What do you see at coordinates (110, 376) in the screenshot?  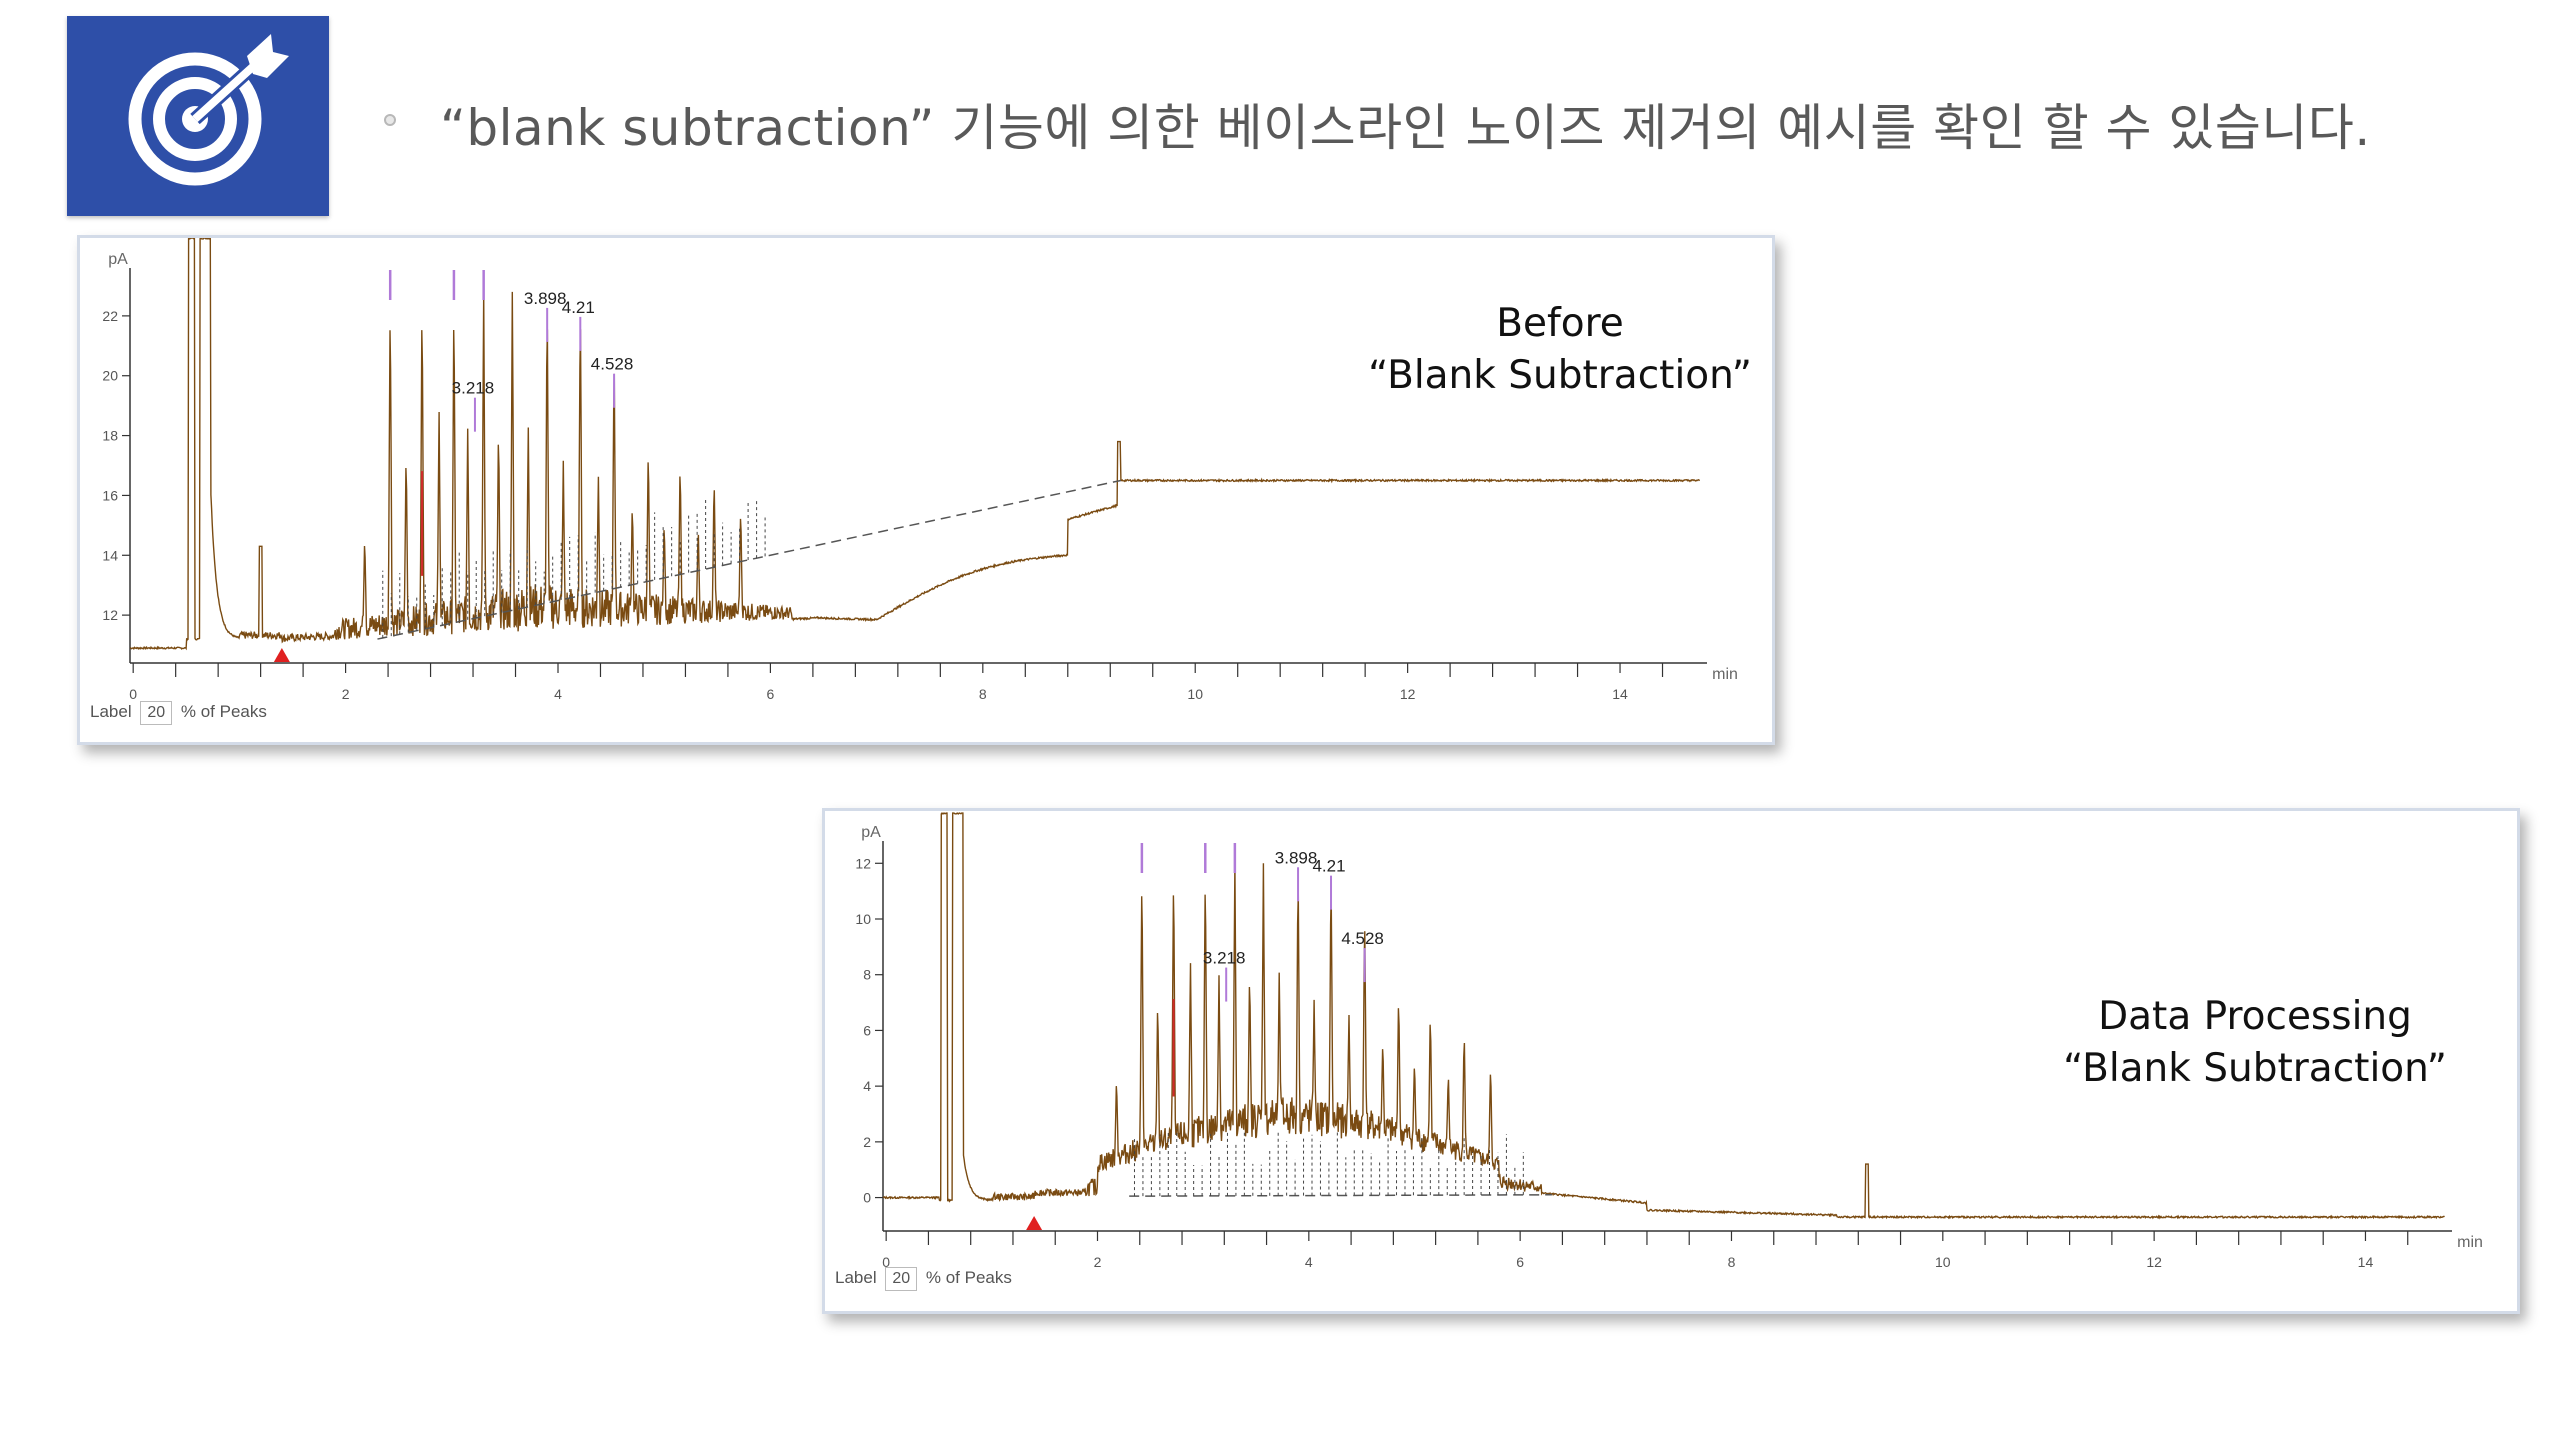 I see `y-tick-label: 20` at bounding box center [110, 376].